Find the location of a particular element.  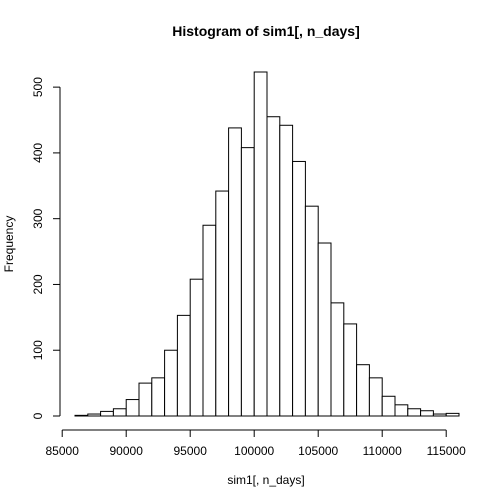

y-tick-label: 300 is located at coordinates (38, 218).